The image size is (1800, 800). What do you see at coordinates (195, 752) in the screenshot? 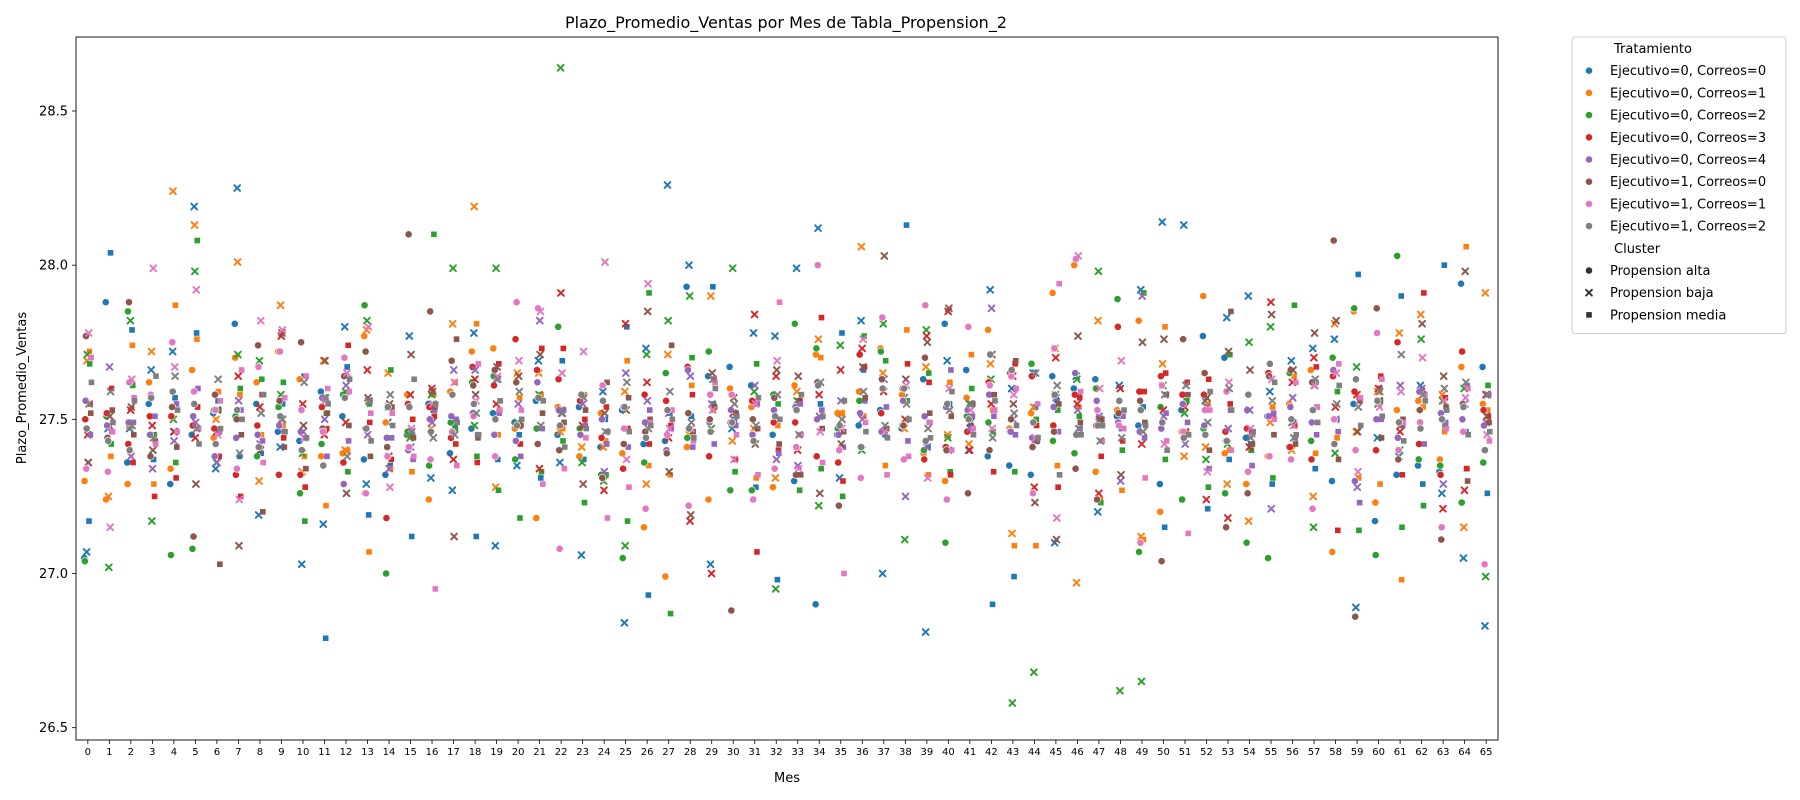
I see `x-tick-label: 5` at bounding box center [195, 752].